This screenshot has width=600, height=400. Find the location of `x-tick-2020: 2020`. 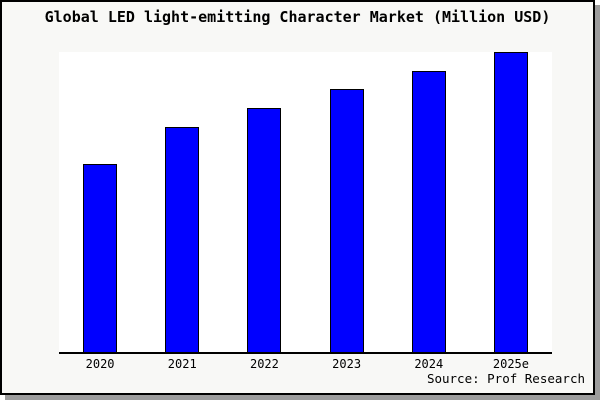

x-tick-2020: 2020 is located at coordinates (100, 364).